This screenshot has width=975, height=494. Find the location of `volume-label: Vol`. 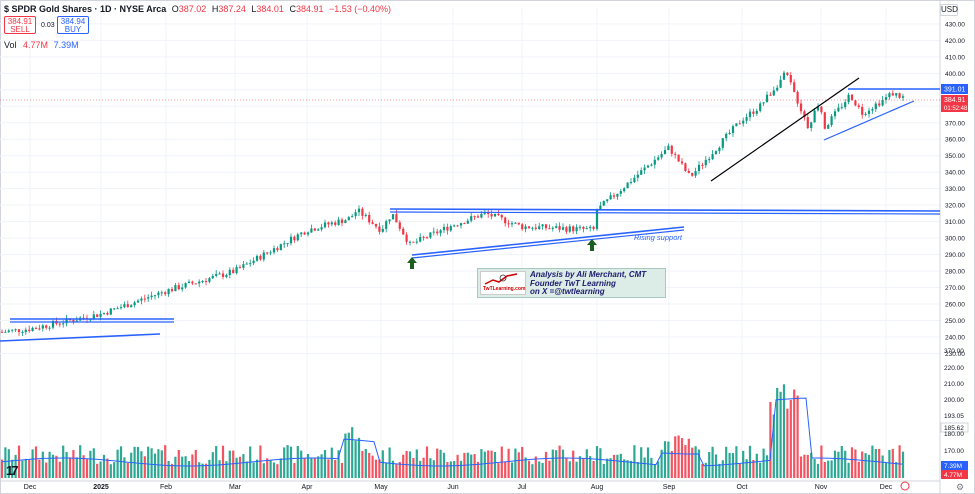

volume-label: Vol is located at coordinates (10, 45).